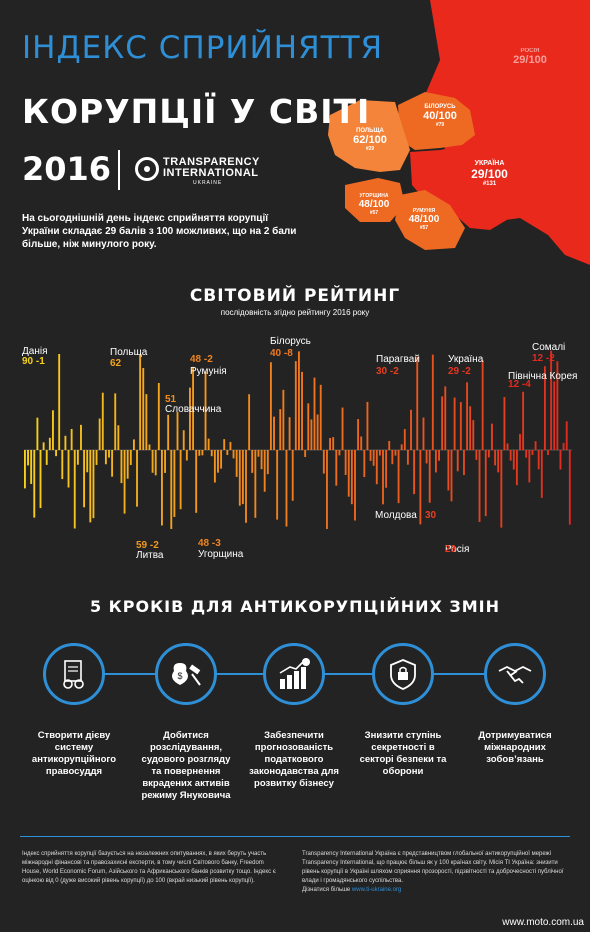 The height and width of the screenshot is (932, 590). What do you see at coordinates (281, 353) in the screenshot?
I see `chart-label-value: 40 -8` at bounding box center [281, 353].